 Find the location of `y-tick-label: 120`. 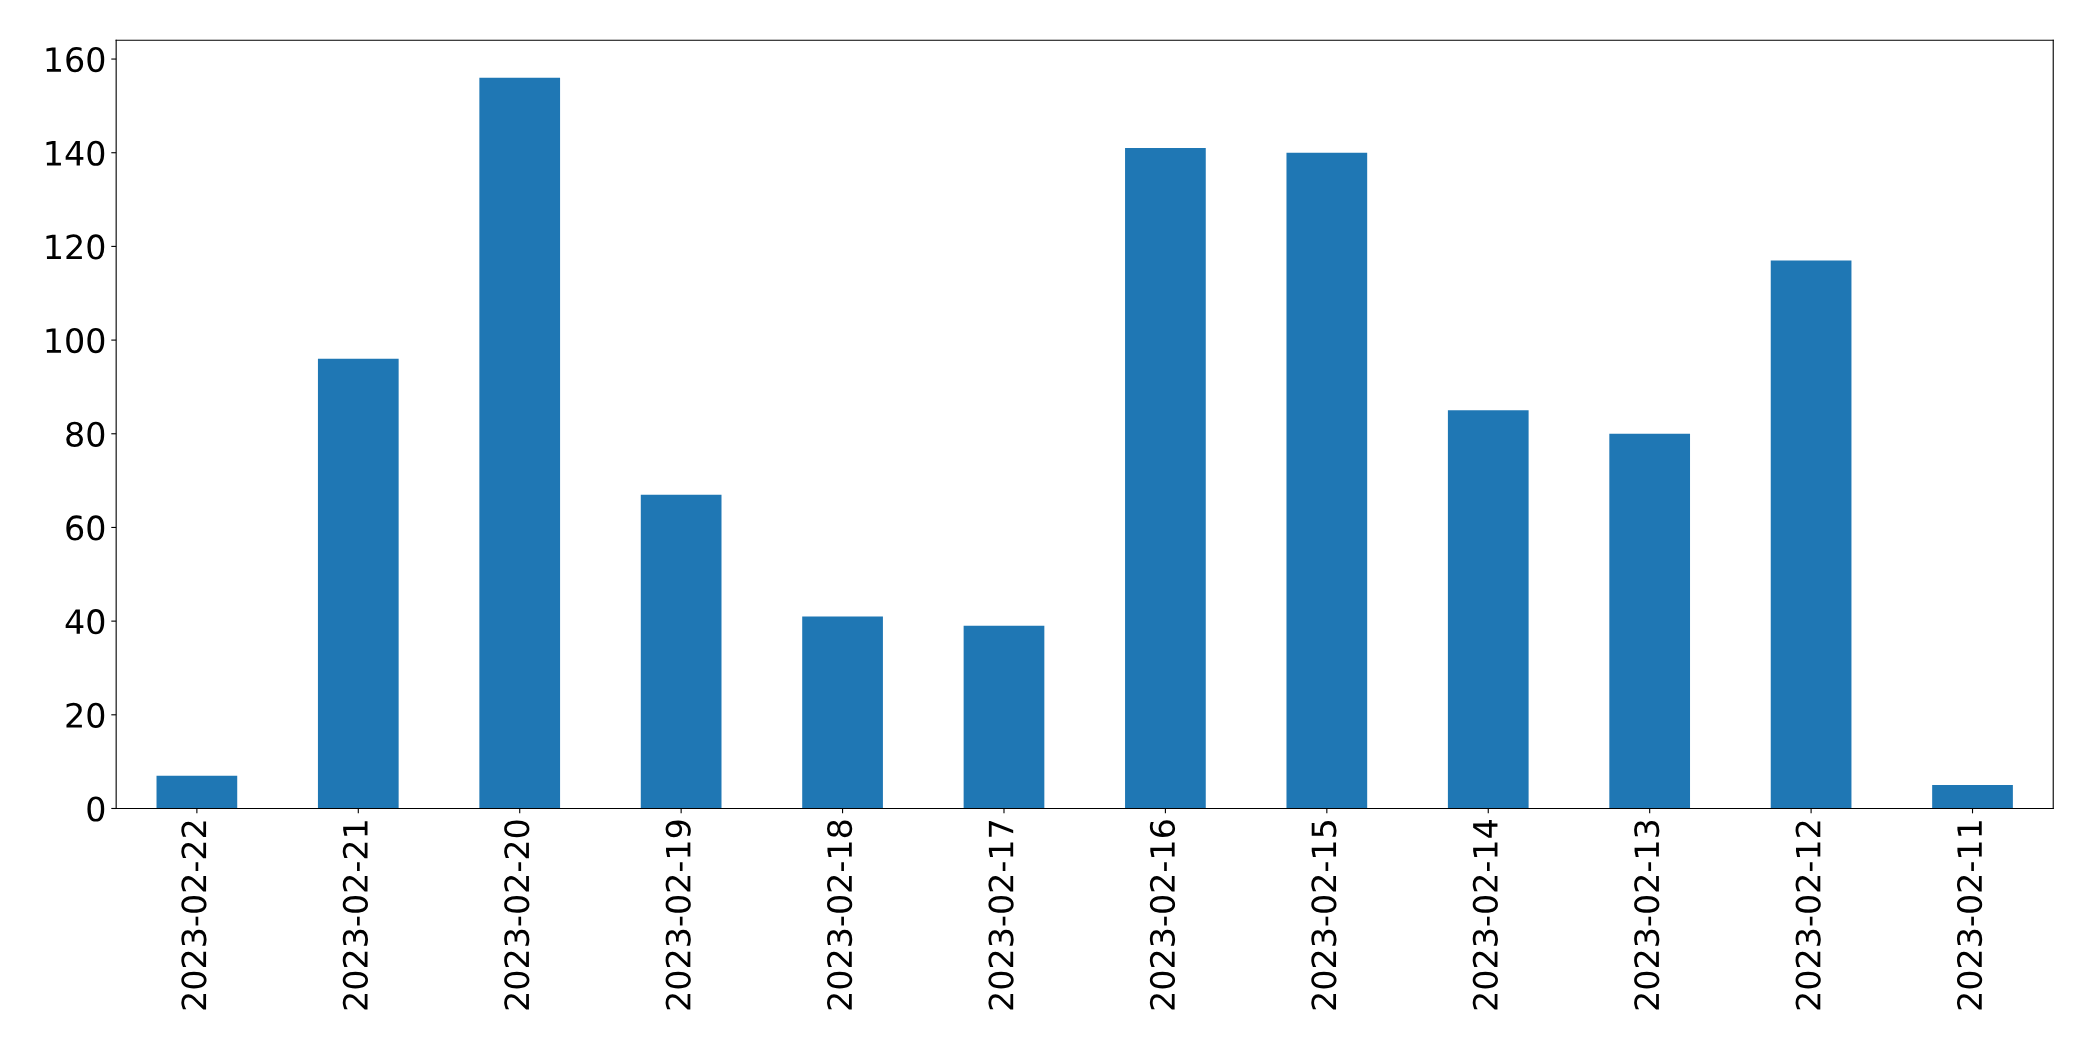

y-tick-label: 120 is located at coordinates (75, 247).